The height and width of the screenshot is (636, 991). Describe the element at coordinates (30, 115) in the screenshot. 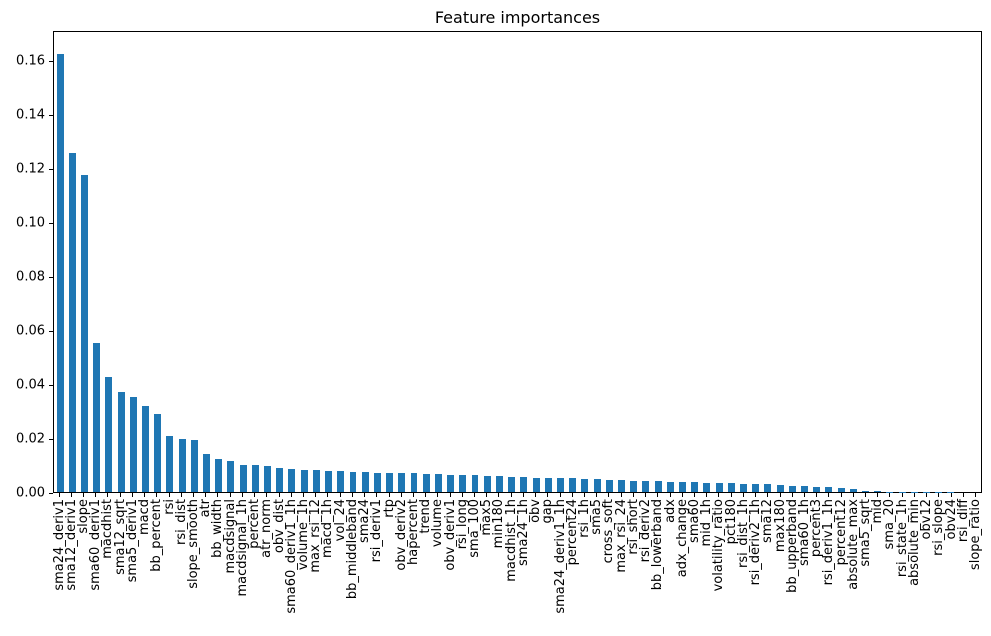

I see `y-tick-label: 0.14` at that location.